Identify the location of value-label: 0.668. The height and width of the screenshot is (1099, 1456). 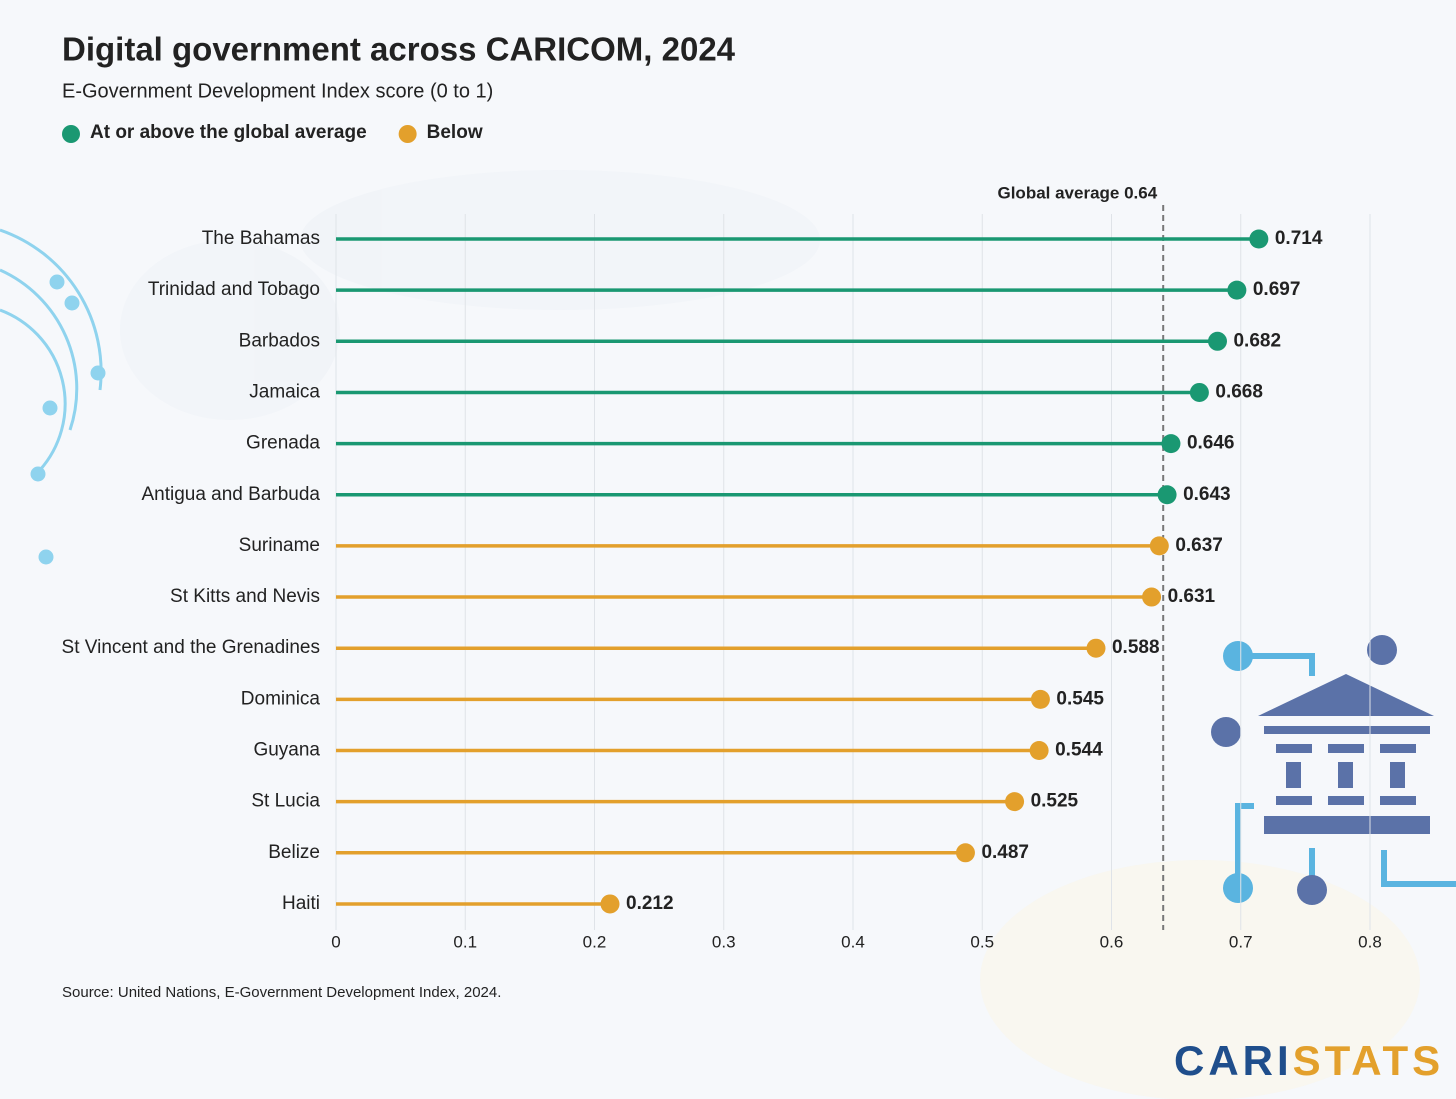
(1239, 391).